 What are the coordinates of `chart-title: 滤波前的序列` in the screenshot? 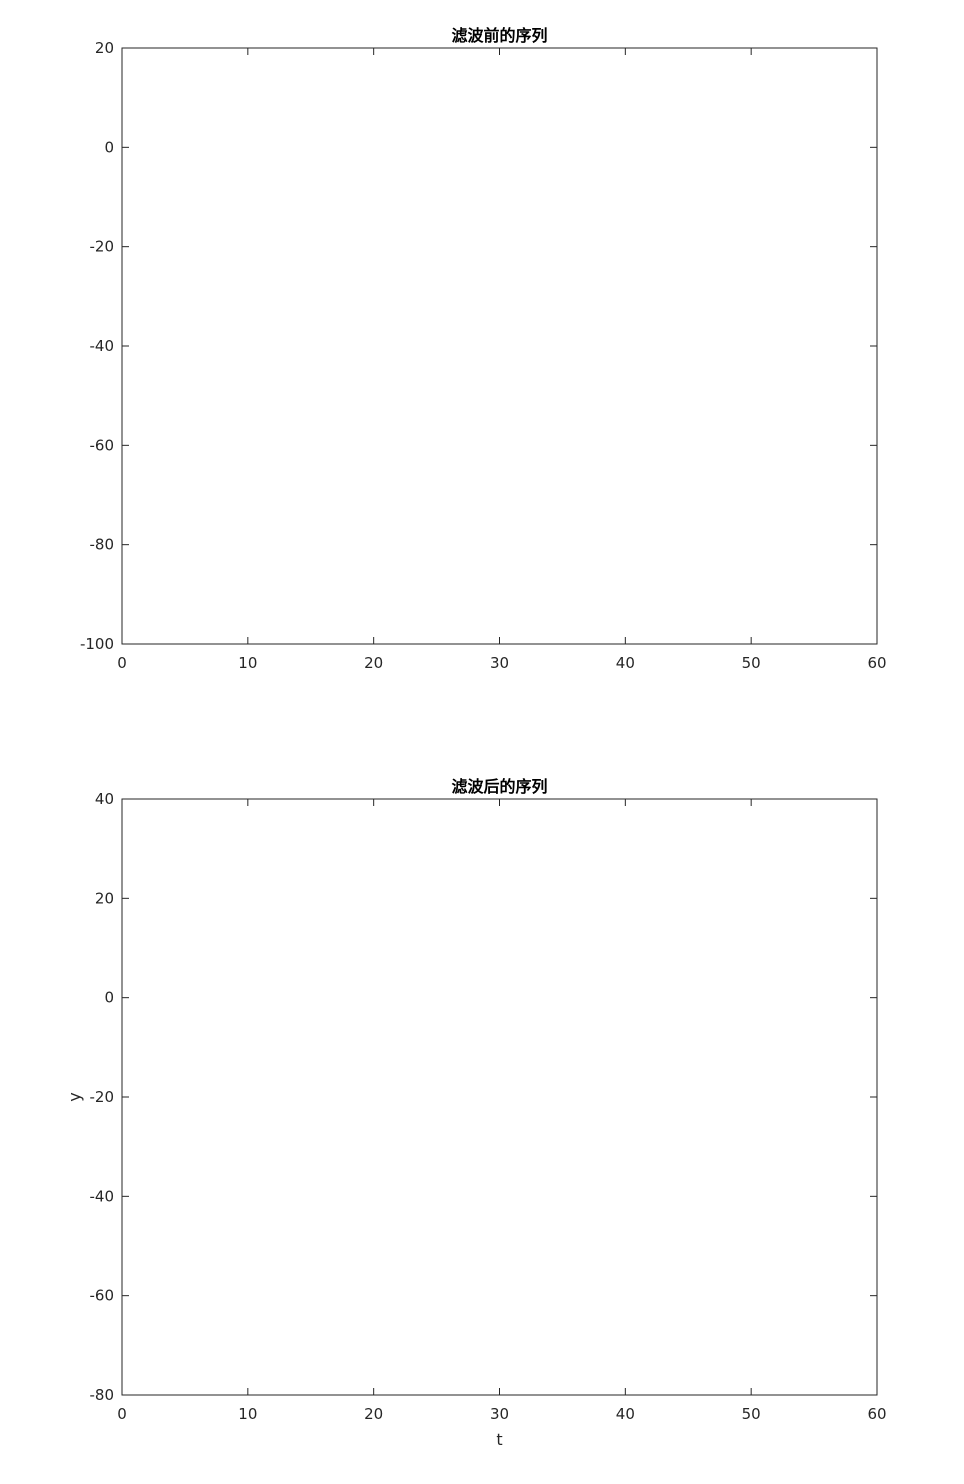 It's located at (499, 35).